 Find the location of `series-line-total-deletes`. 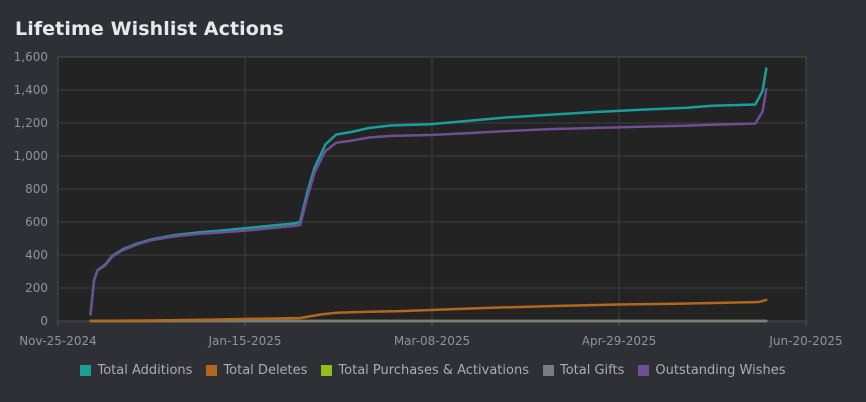

series-line-total-deletes is located at coordinates (428, 310).